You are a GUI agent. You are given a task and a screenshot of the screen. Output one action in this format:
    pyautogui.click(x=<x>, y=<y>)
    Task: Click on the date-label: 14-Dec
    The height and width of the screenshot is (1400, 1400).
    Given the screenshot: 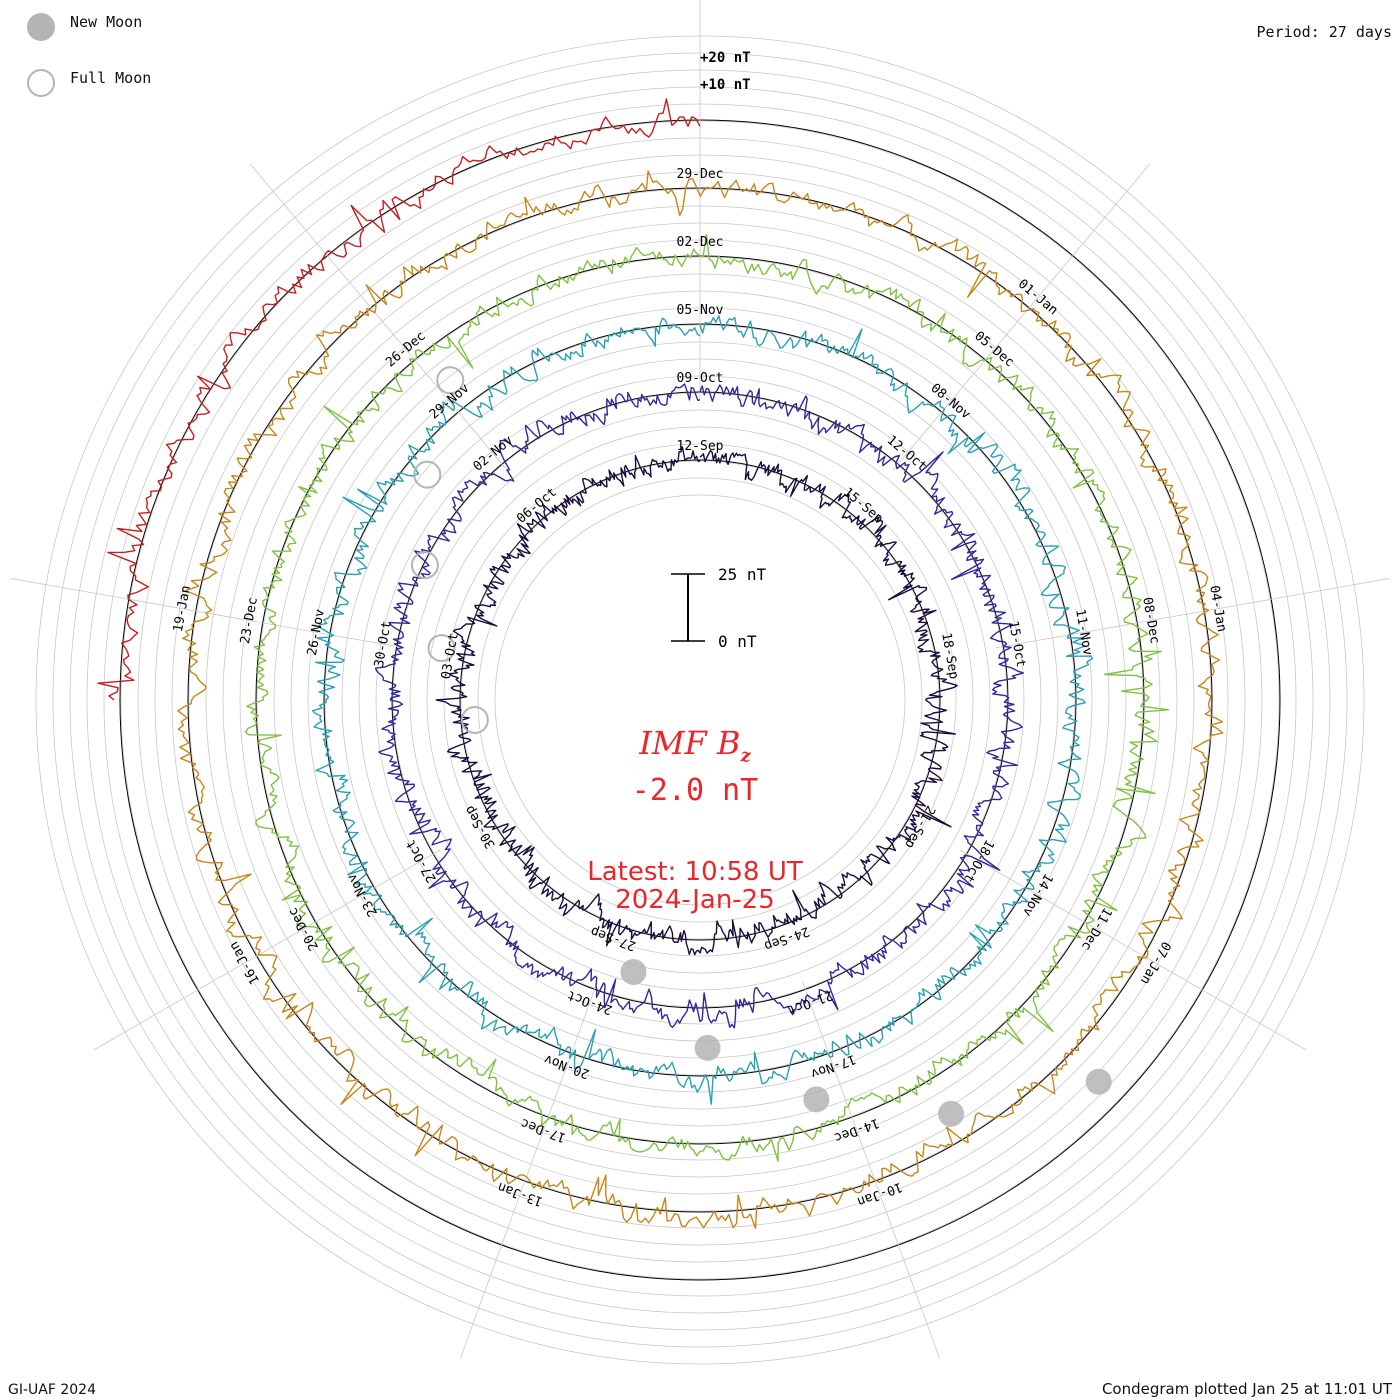 What is the action you would take?
    pyautogui.click(x=856, y=1130)
    